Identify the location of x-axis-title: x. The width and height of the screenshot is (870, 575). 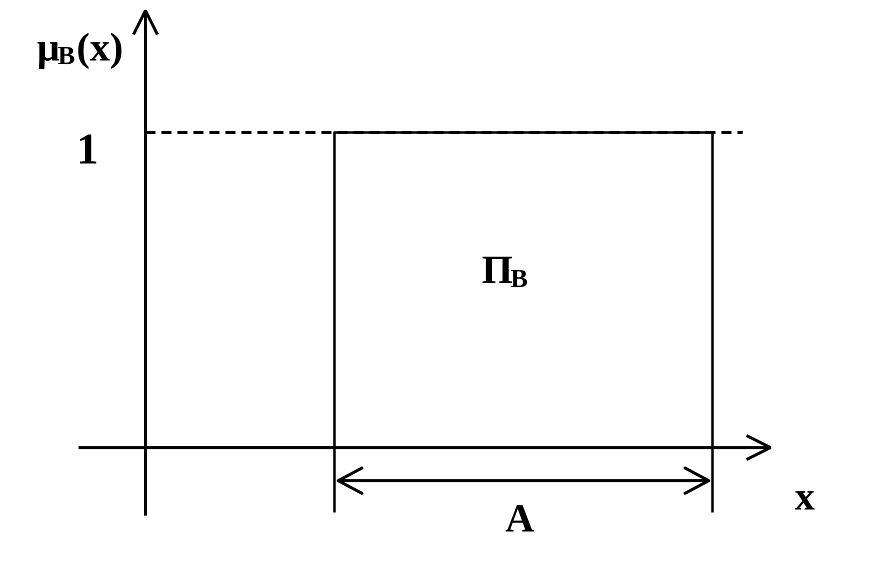
(804, 495).